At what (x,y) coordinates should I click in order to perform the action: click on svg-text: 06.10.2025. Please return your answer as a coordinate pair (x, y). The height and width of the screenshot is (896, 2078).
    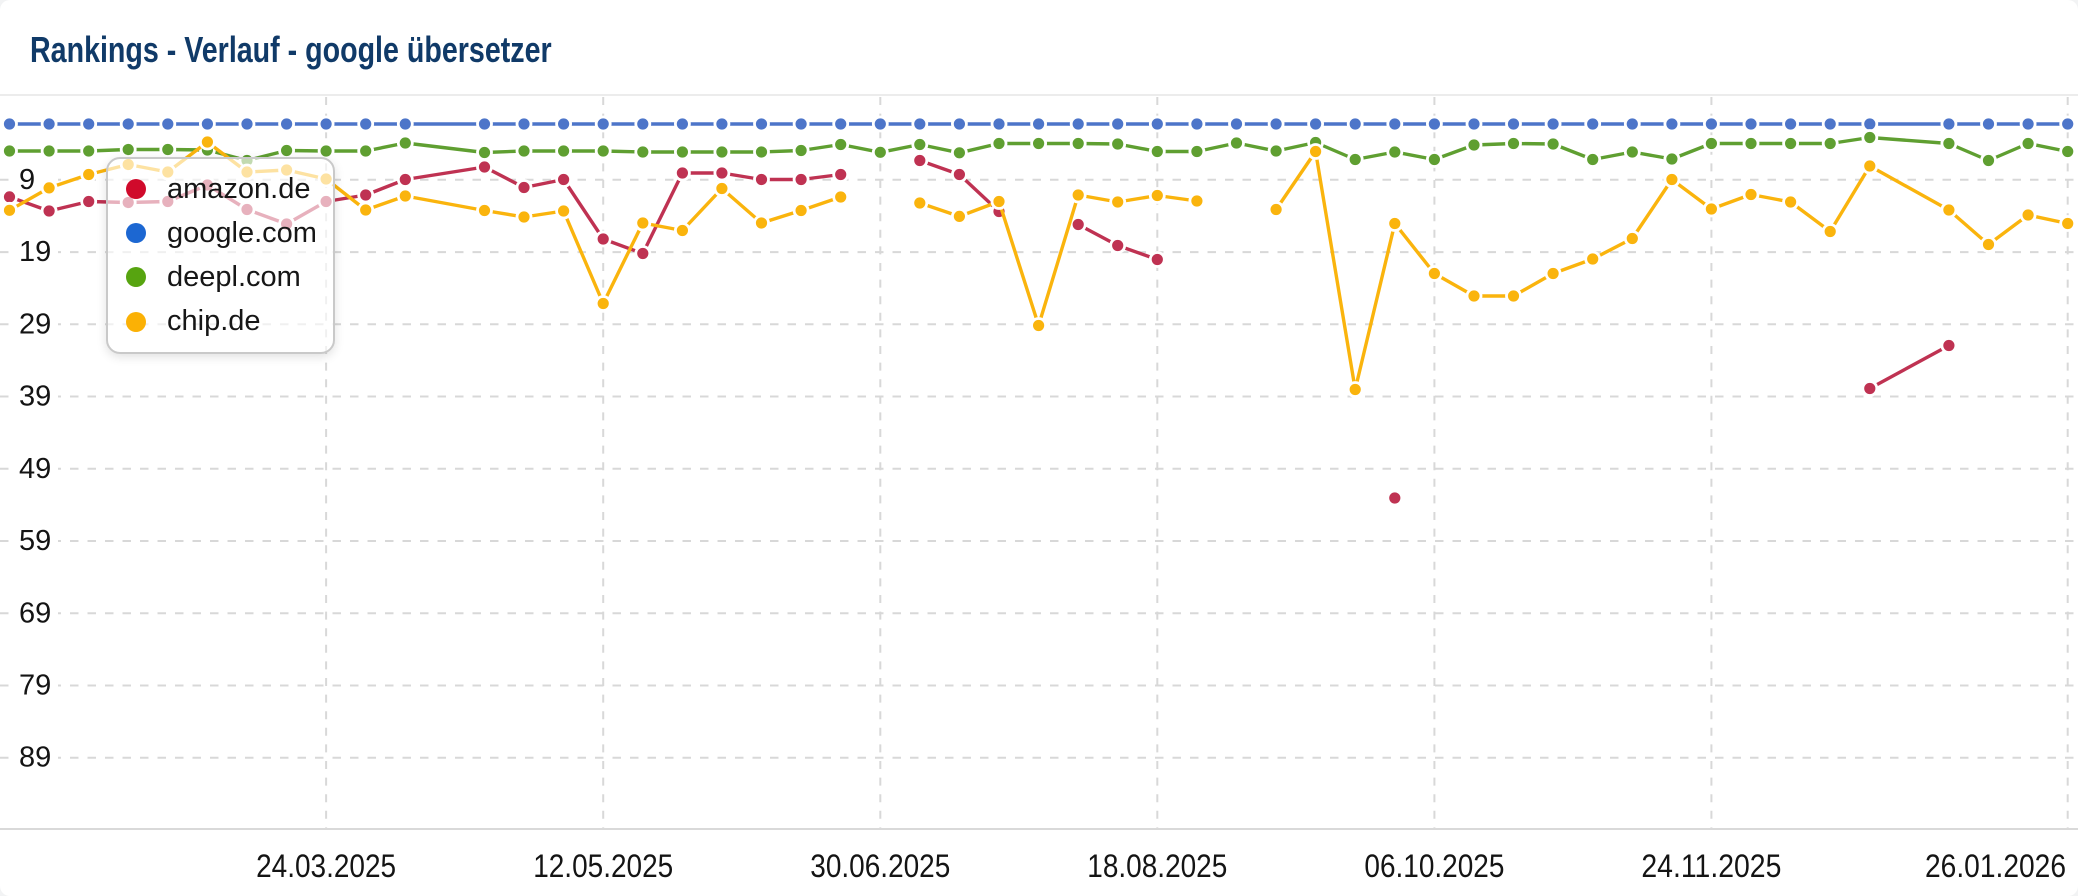
    Looking at the image, I should click on (1434, 866).